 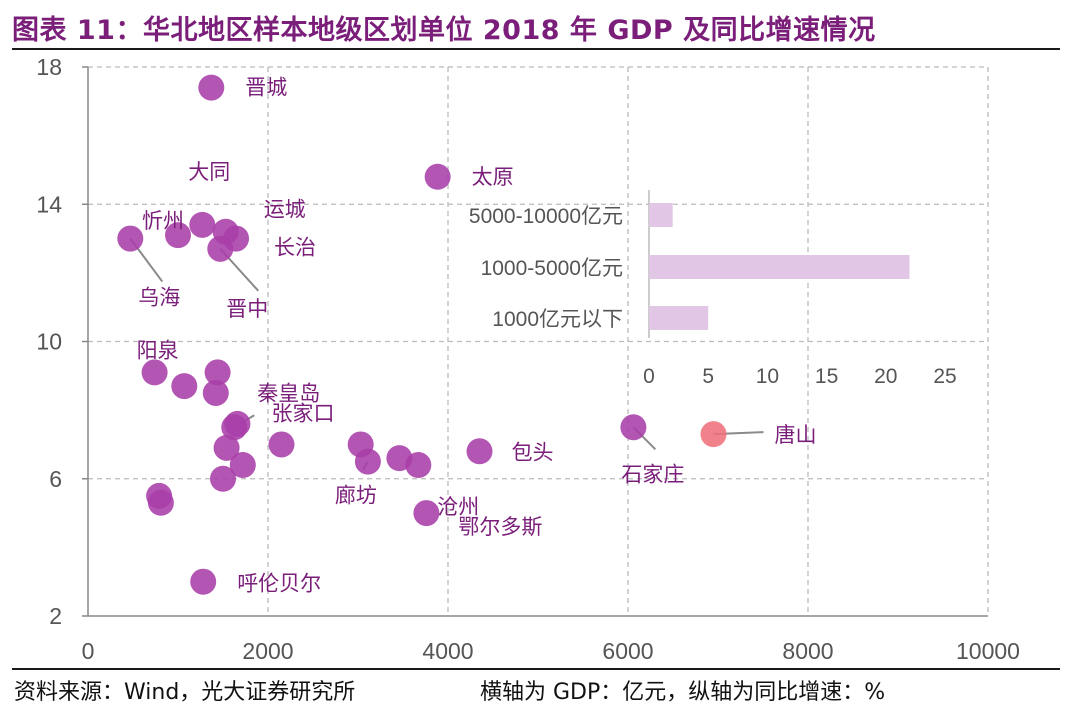 What do you see at coordinates (546, 216) in the screenshot?
I see `inset-category-label: 5000-10000亿元` at bounding box center [546, 216].